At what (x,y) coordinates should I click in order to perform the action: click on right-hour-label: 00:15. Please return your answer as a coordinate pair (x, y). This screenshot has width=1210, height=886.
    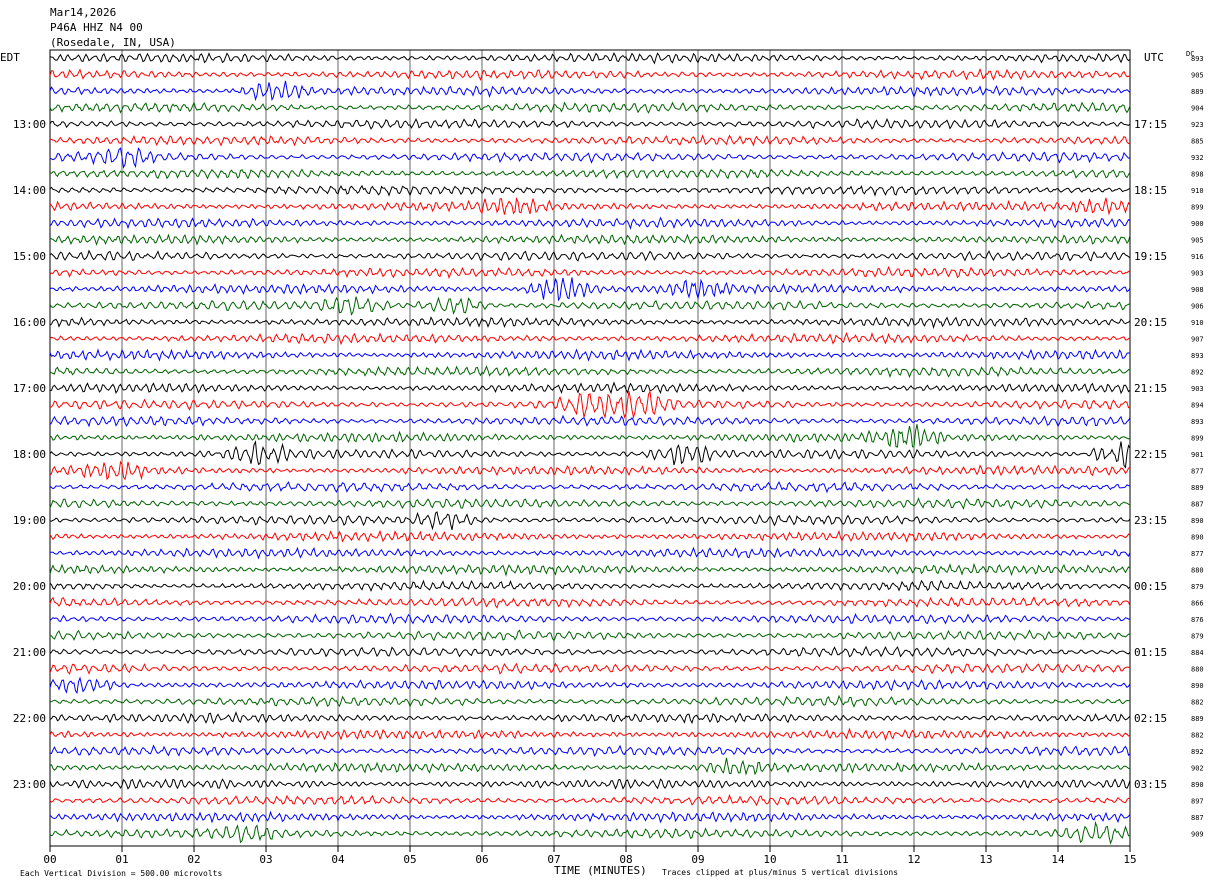
    Looking at the image, I should click on (1150, 586).